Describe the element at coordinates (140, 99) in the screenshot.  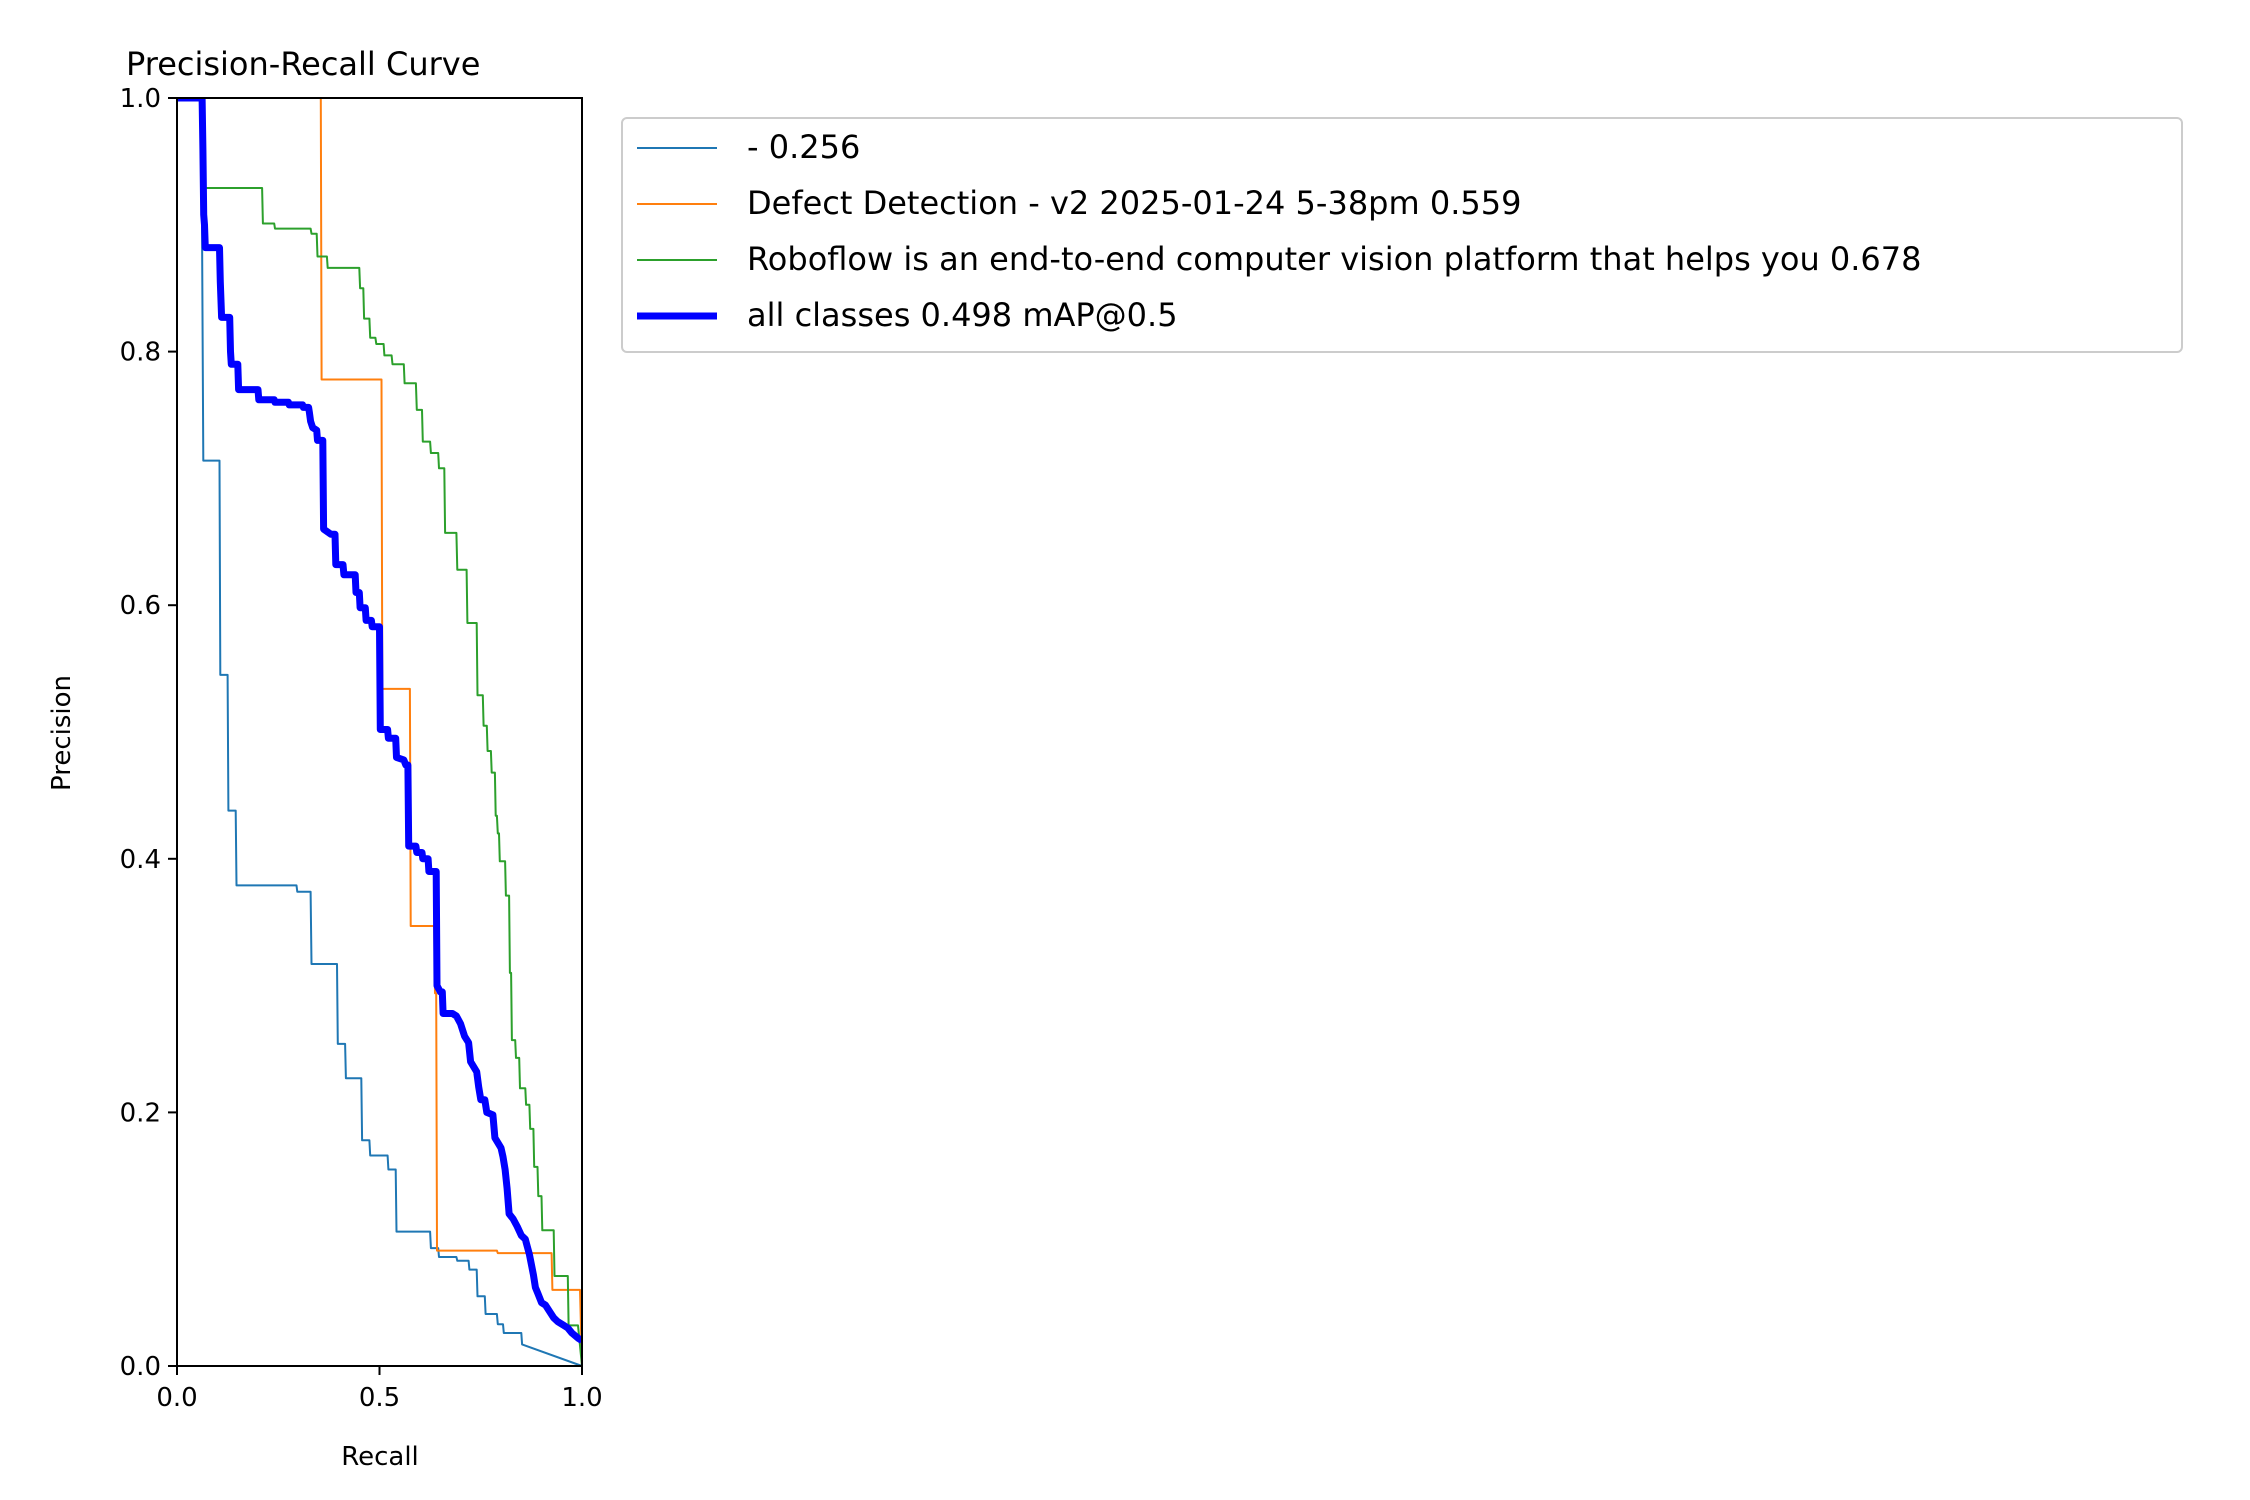
I see `y-tick-label: 1.0` at that location.